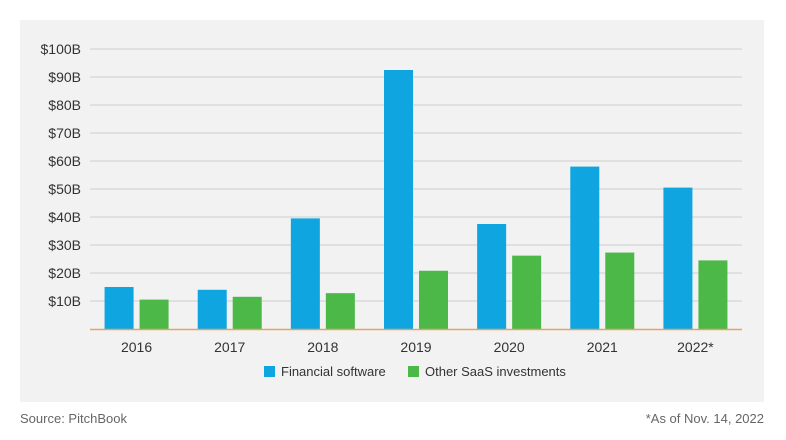  Describe the element at coordinates (64, 77) in the screenshot. I see `y-tick-label: $90B` at that location.